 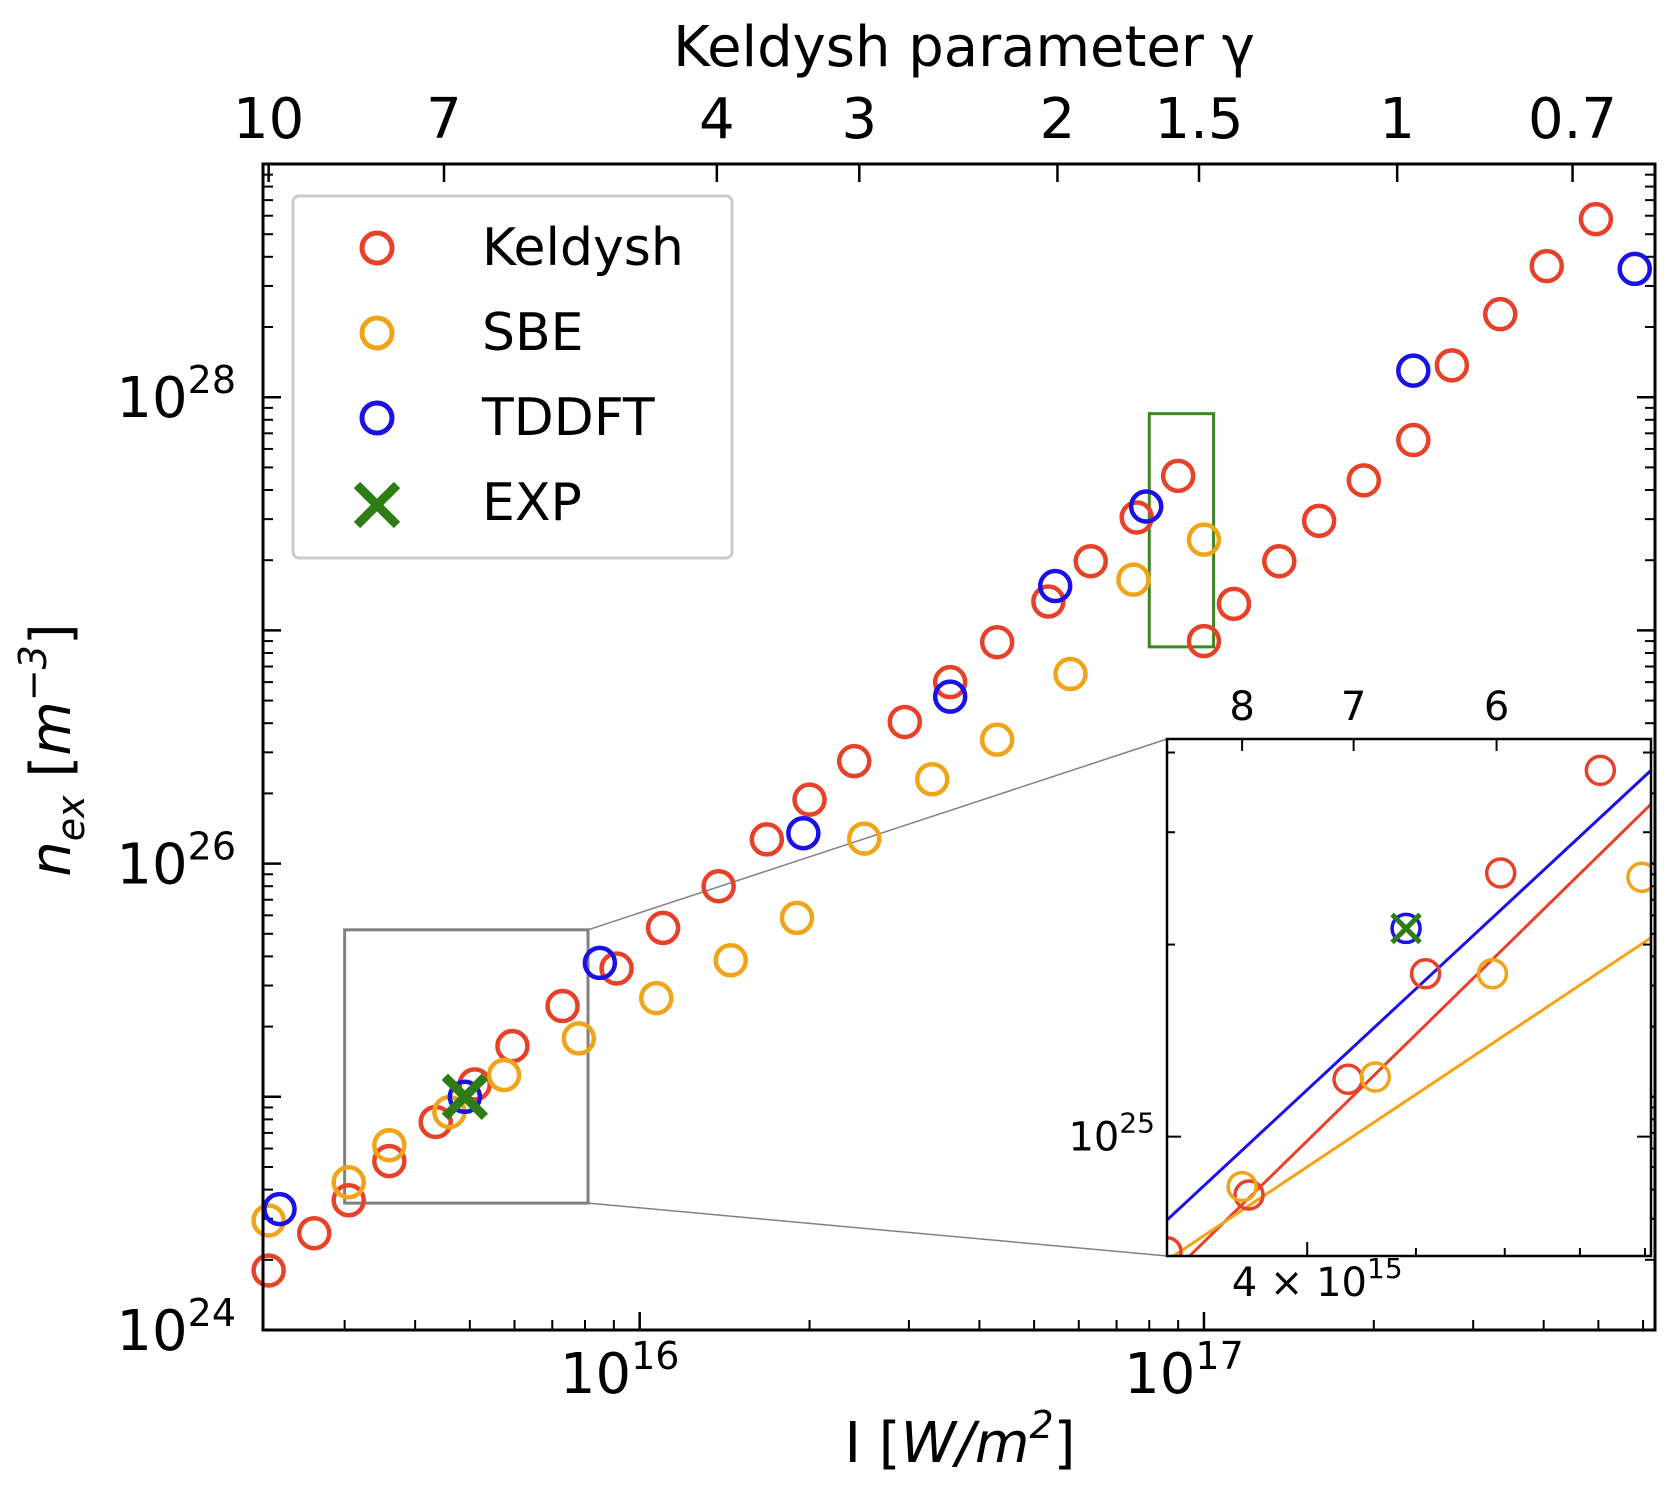 I want to click on top-tick-label: 0.7, so click(x=1572, y=119).